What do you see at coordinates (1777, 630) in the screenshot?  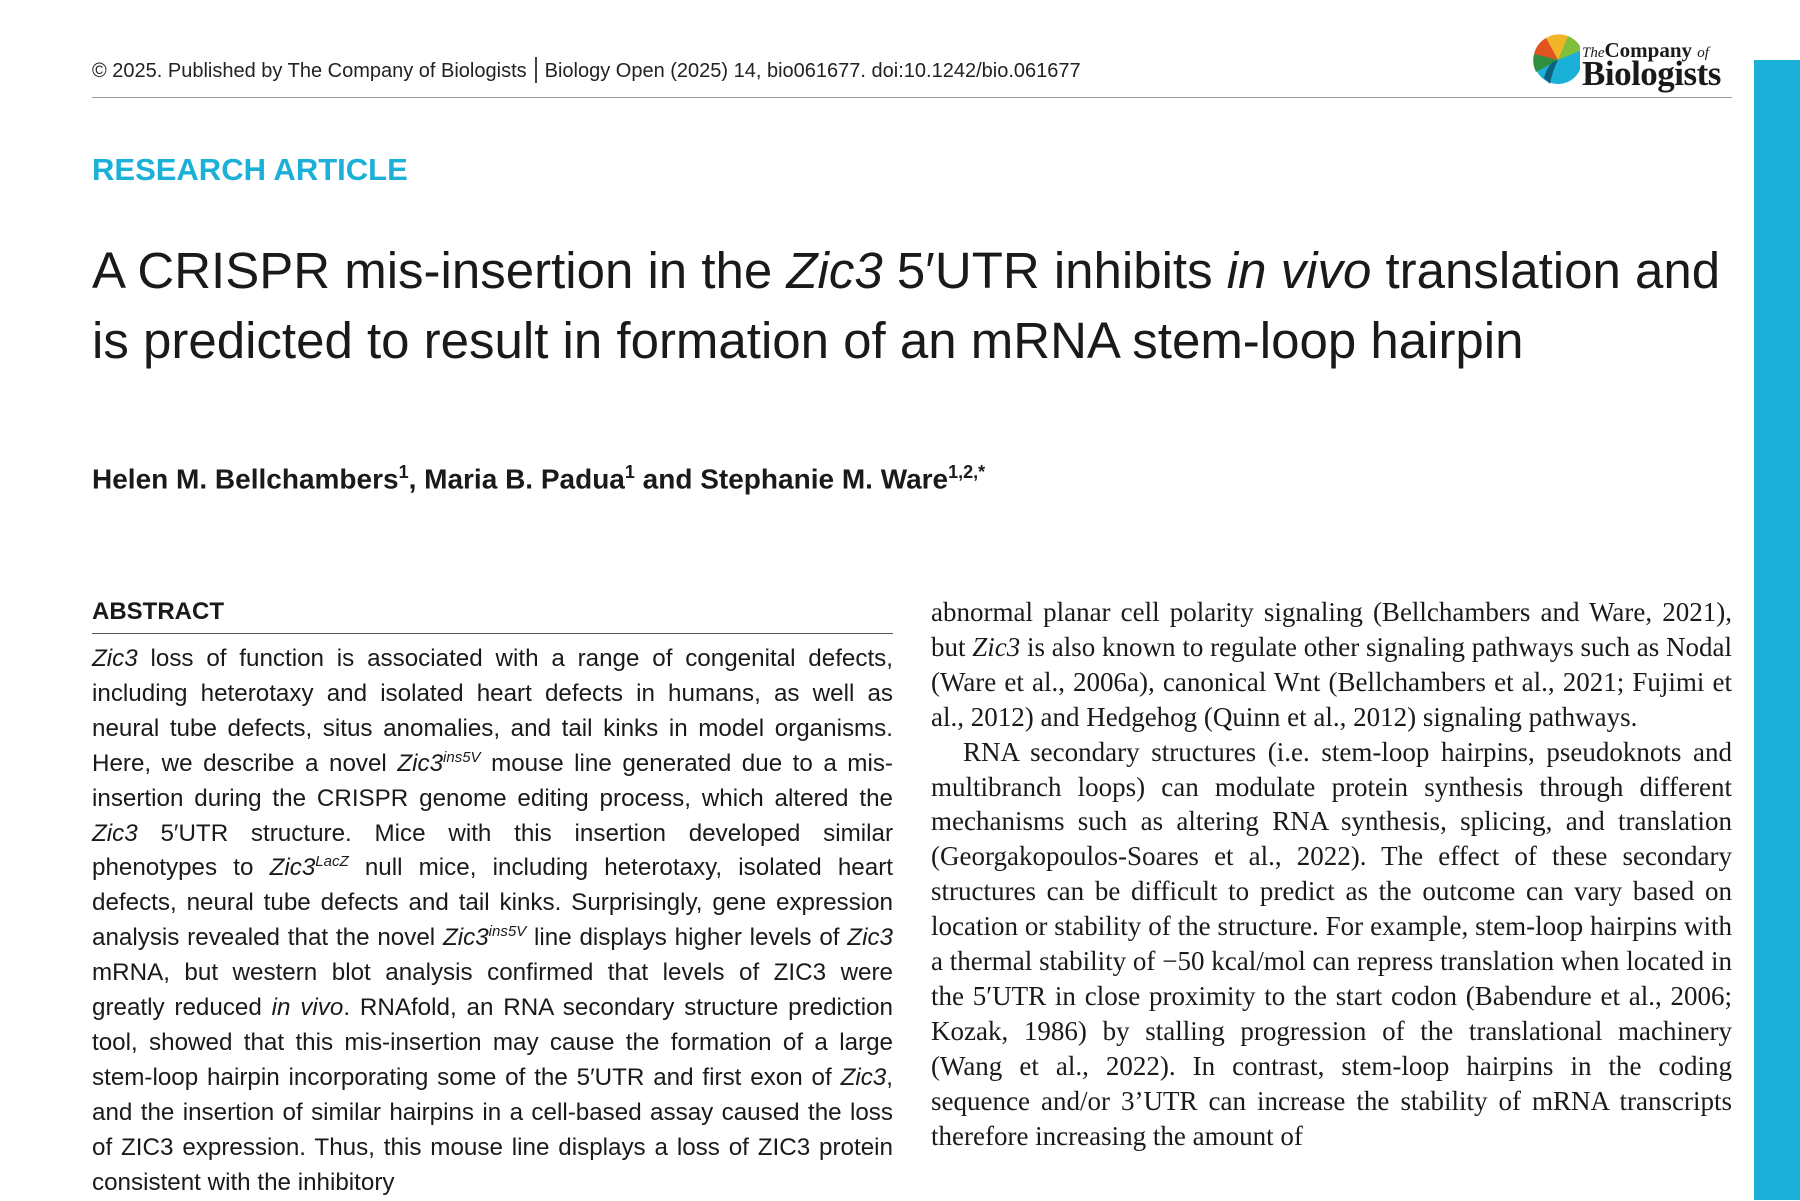 I see `journal-side-bar` at bounding box center [1777, 630].